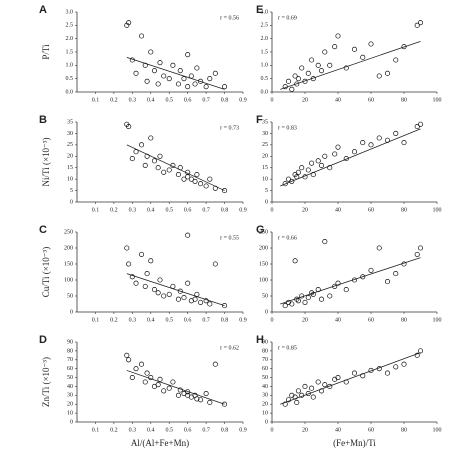 The image size is (474, 468). Describe the element at coordinates (188, 430) in the screenshot. I see `x-tick-label: 0.6` at that location.